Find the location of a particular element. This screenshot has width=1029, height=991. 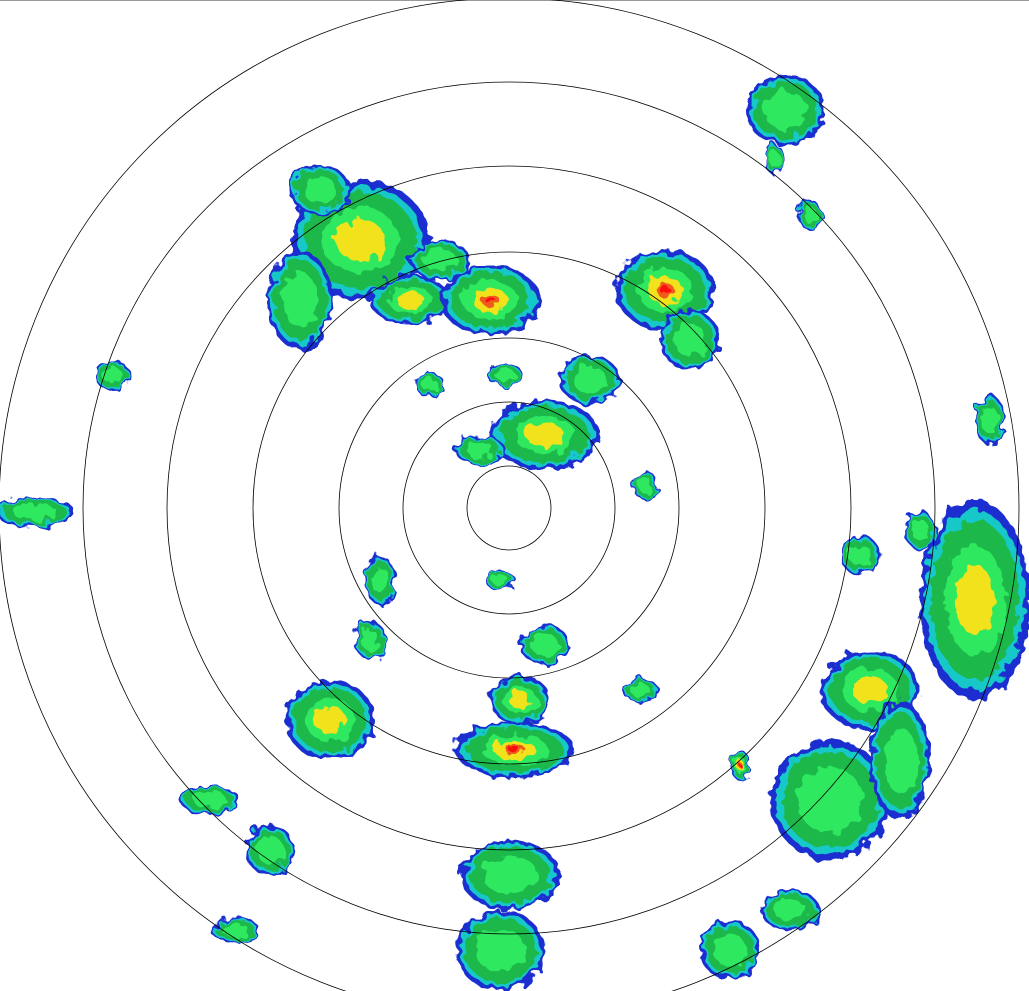

range-ring is located at coordinates (509, 508).